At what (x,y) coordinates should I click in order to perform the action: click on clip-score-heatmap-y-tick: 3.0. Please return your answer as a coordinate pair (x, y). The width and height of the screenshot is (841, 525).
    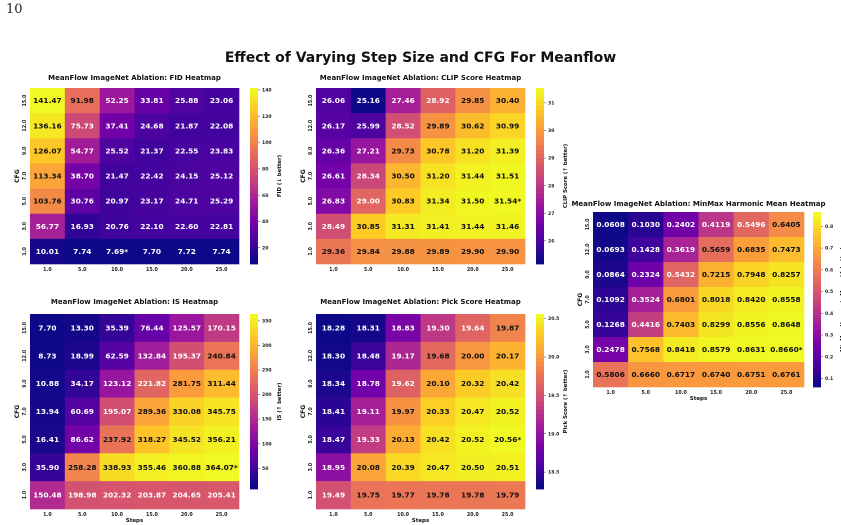
    Looking at the image, I should click on (311, 225).